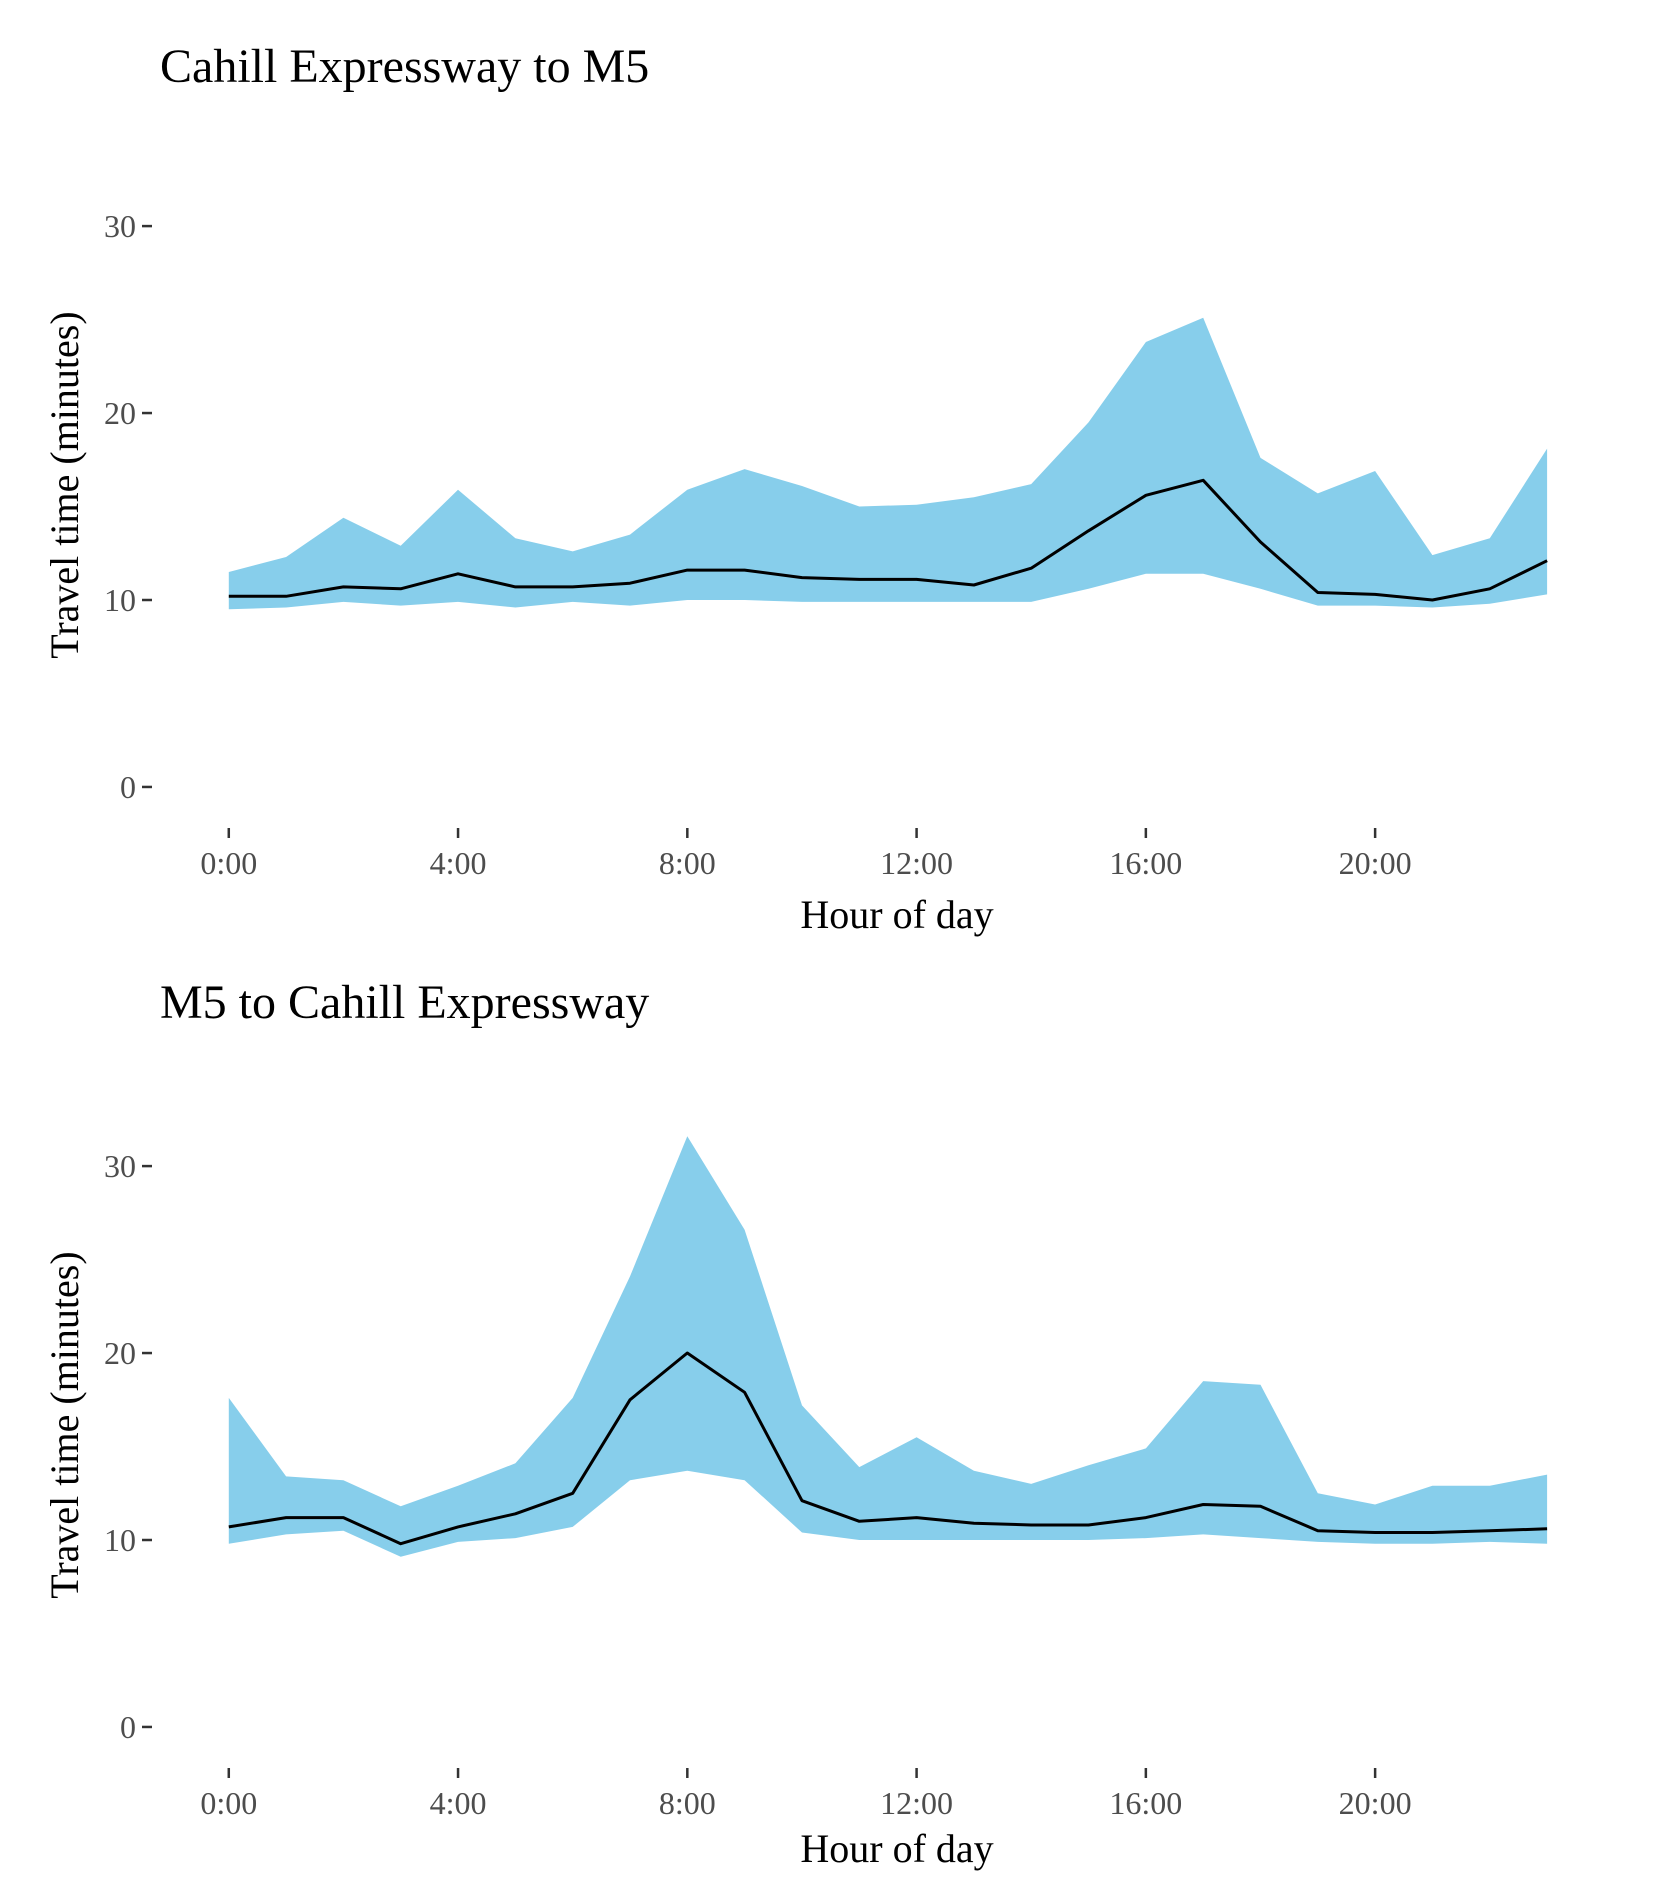 The width and height of the screenshot is (1653, 1889). Describe the element at coordinates (404, 1002) in the screenshot. I see `chart-title: M5 to Cahill Expressway` at that location.